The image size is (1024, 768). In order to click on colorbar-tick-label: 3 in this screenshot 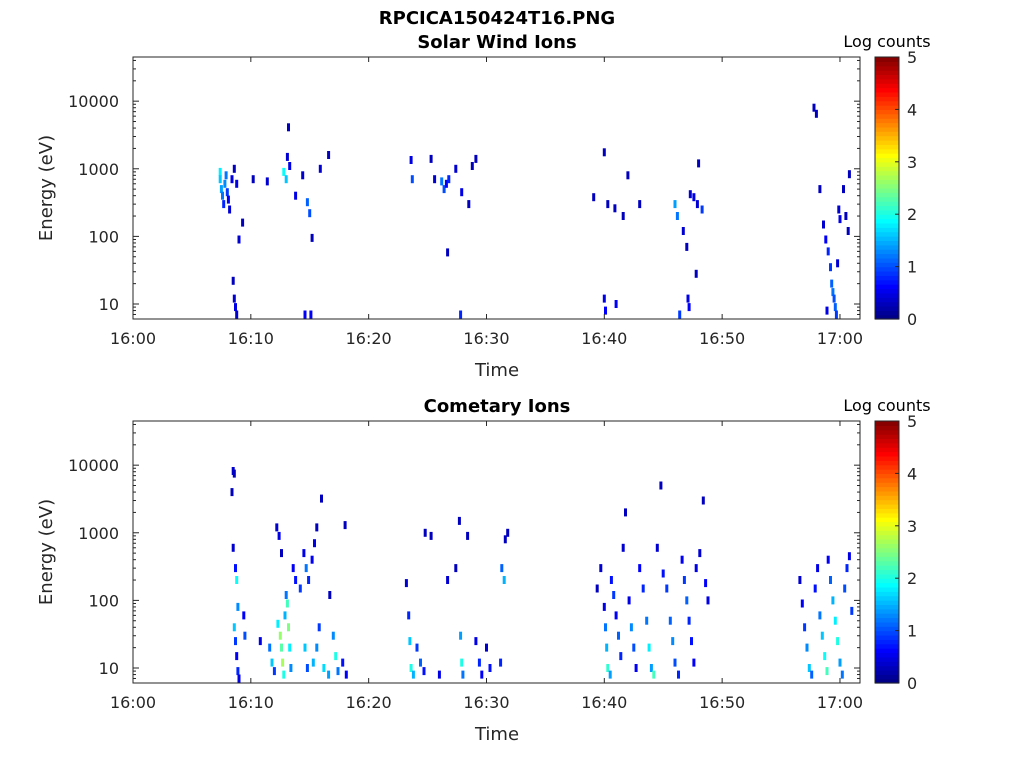, I will do `click(912, 526)`.